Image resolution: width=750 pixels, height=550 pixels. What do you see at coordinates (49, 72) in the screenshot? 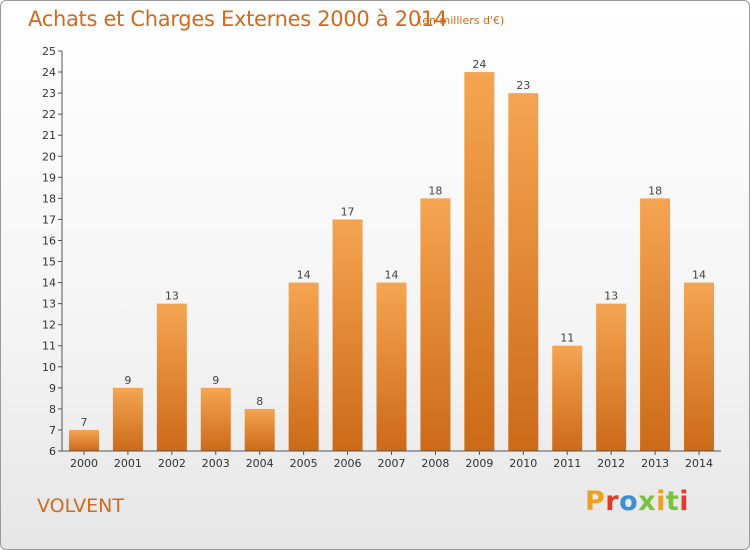
I see `y-tick-label: 24` at bounding box center [49, 72].